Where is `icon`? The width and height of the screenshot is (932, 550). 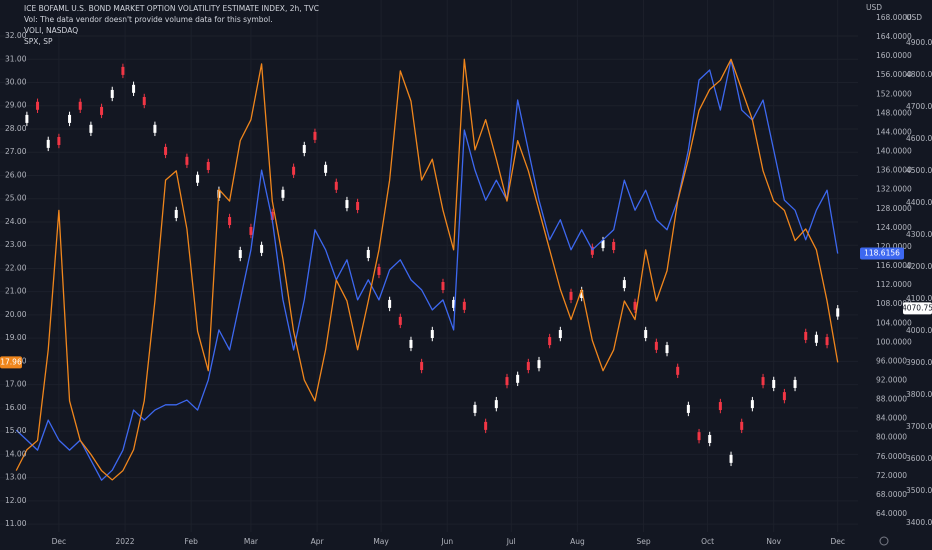 icon is located at coordinates (884, 541).